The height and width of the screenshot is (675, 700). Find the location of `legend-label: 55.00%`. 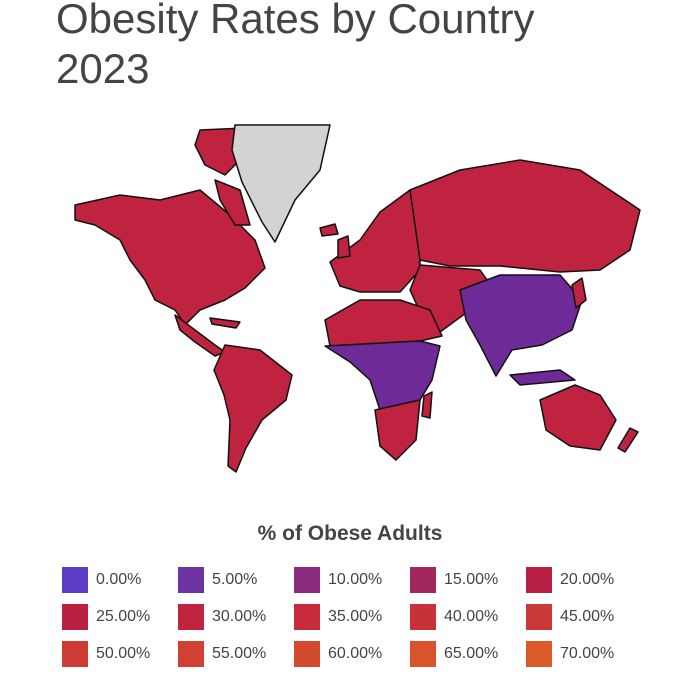

legend-label: 55.00% is located at coordinates (239, 653).